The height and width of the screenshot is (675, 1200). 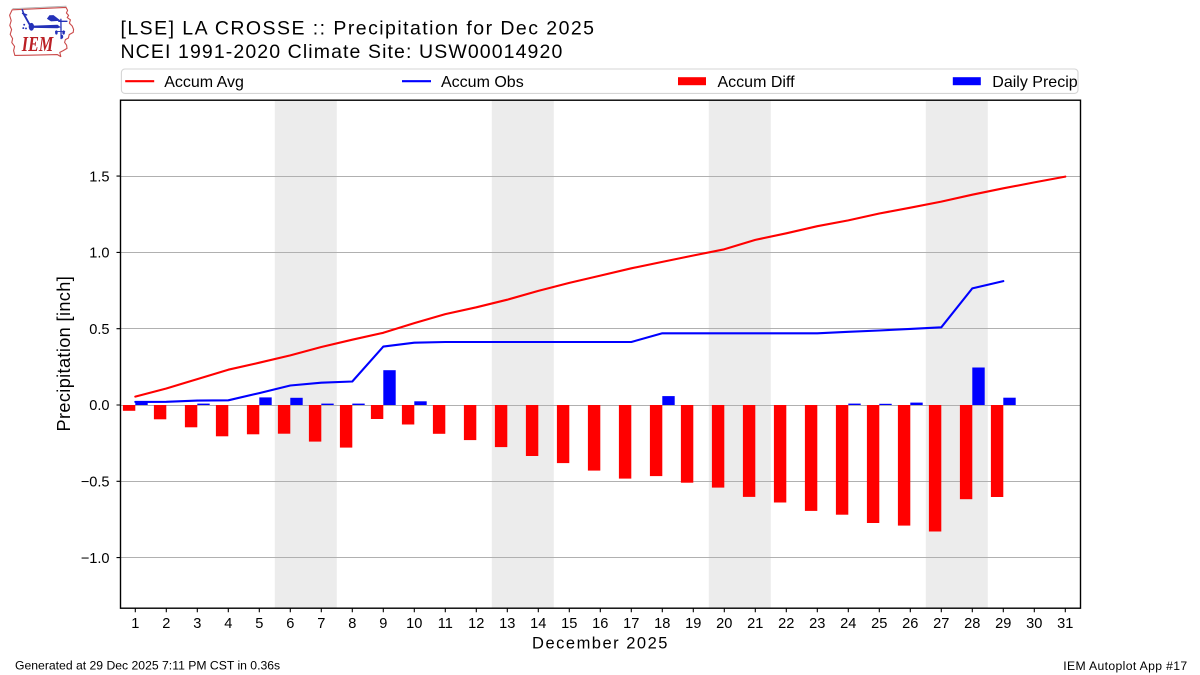 I want to click on svg-text: 0.0, so click(x=99, y=406).